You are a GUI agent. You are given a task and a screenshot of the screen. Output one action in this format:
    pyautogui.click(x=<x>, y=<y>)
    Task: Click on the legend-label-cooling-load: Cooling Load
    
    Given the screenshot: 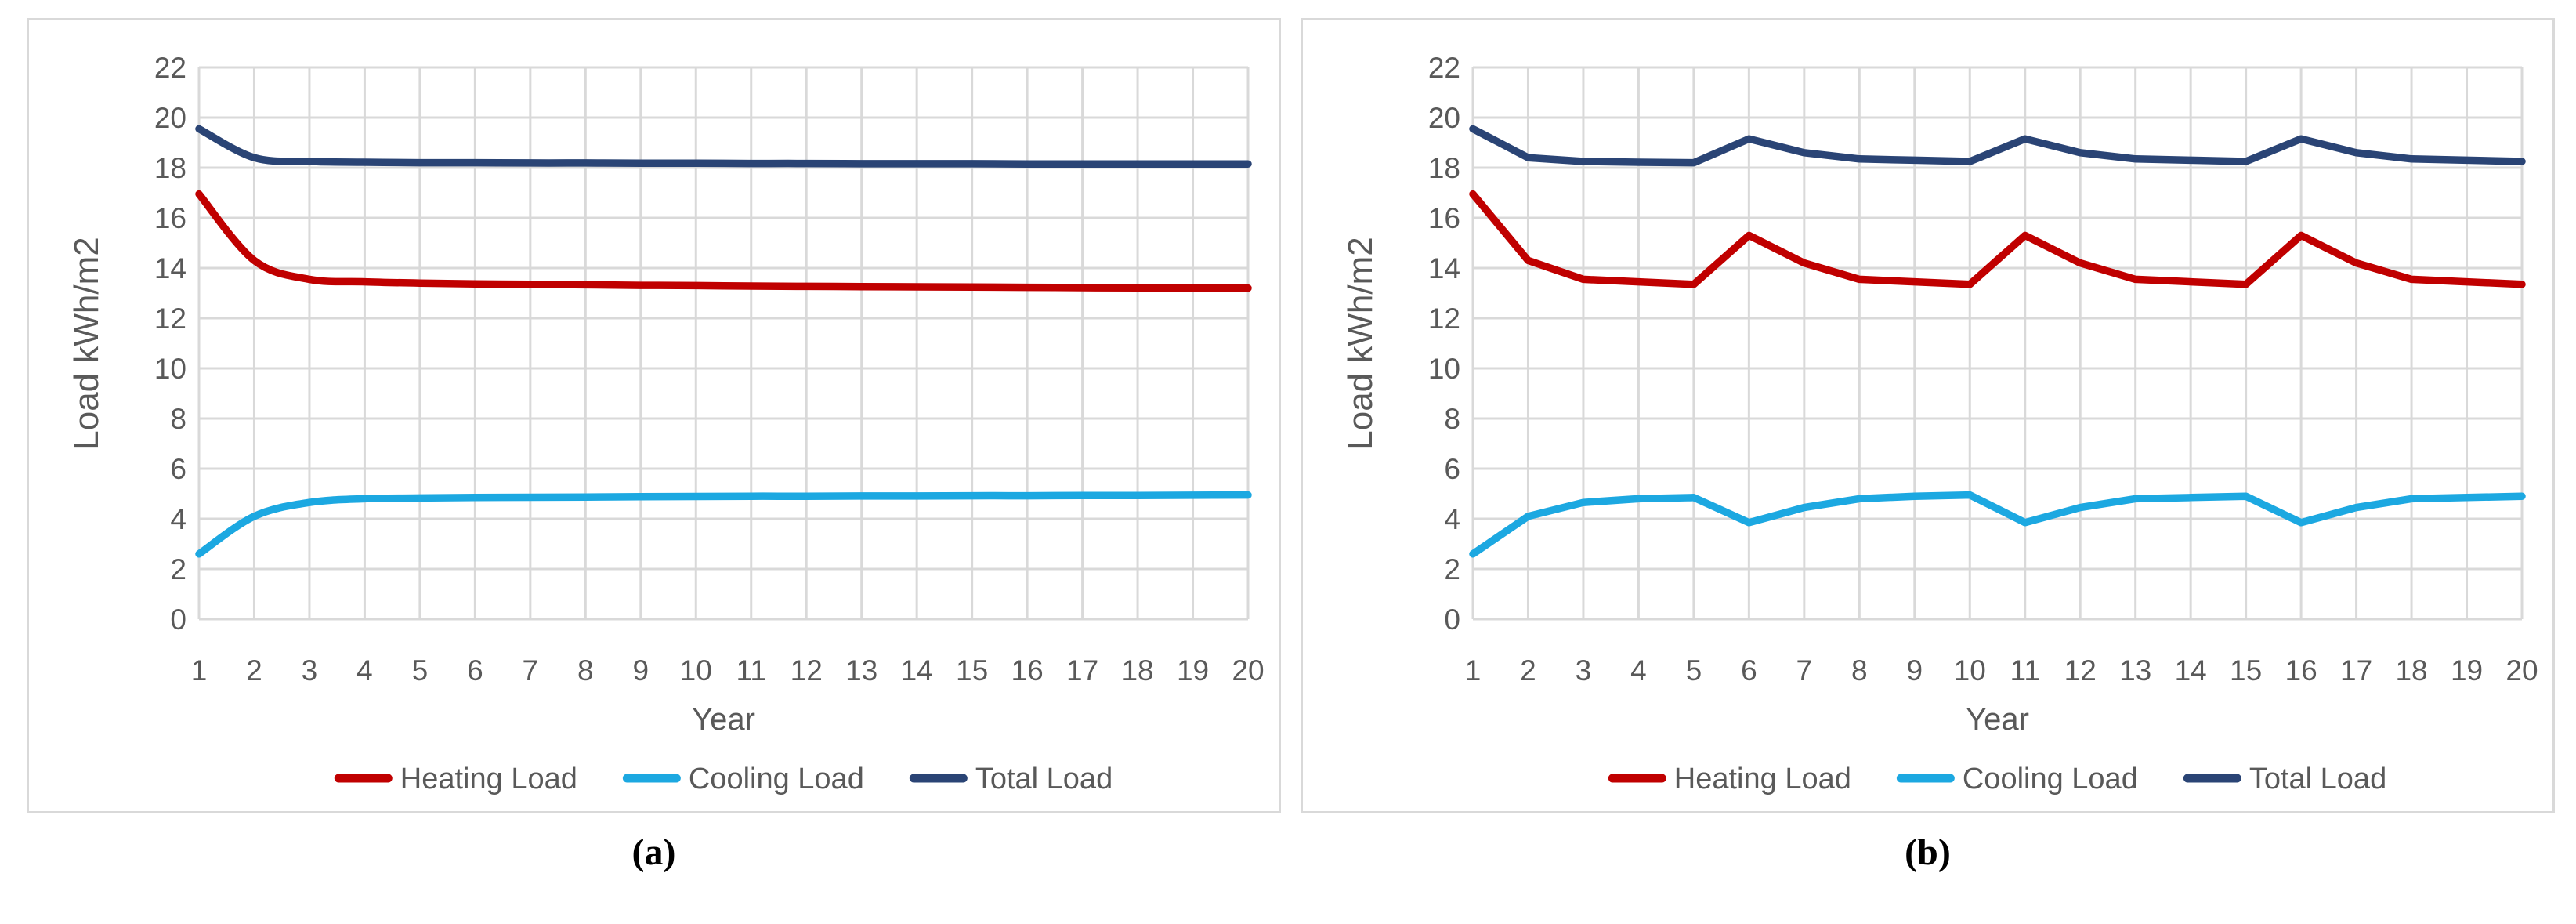 What is the action you would take?
    pyautogui.click(x=2050, y=779)
    